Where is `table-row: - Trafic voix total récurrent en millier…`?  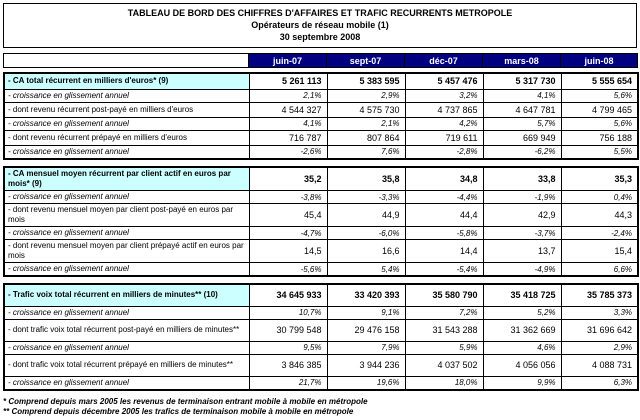
table-row: - Trafic voix total récurrent en millier… is located at coordinates (321, 295).